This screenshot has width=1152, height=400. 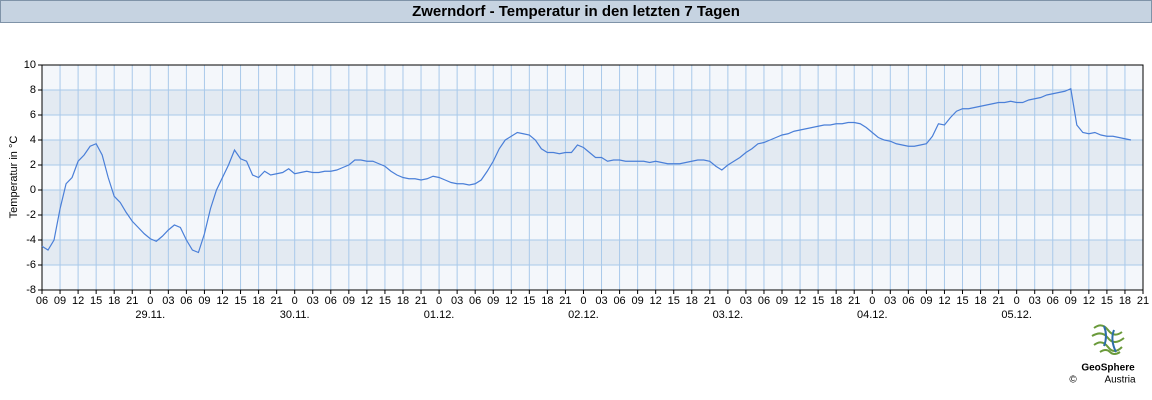 I want to click on x-date-label: 29.11., so click(x=150, y=315).